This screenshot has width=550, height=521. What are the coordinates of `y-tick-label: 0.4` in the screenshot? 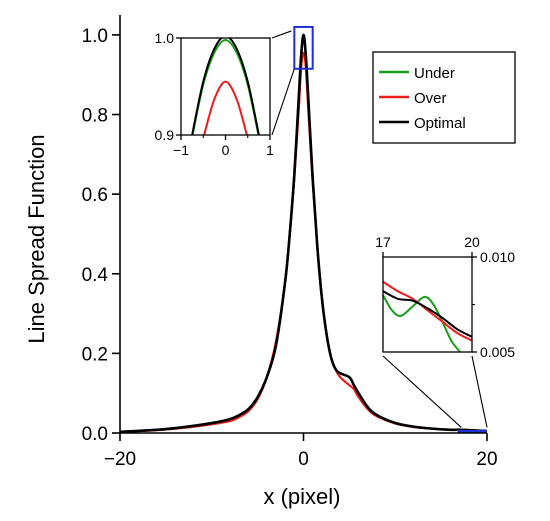 It's located at (95, 275).